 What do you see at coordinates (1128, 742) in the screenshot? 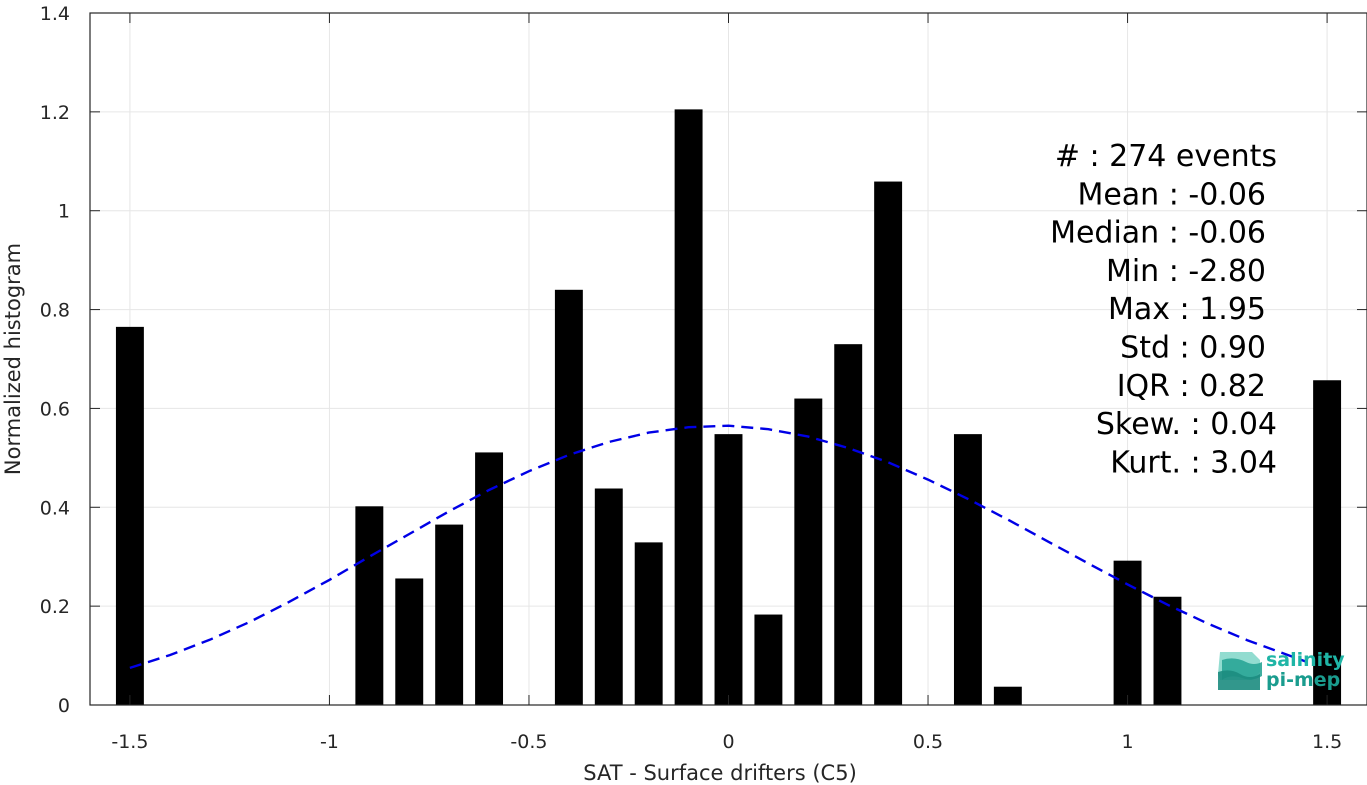
I see `x-tick-label: 1` at bounding box center [1128, 742].